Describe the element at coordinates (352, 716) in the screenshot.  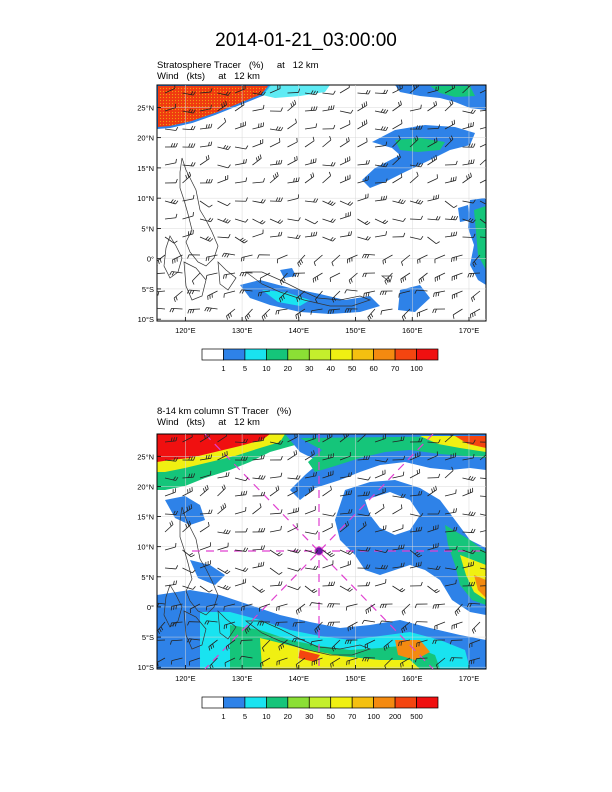
I see `colorbar-label: 70` at that location.